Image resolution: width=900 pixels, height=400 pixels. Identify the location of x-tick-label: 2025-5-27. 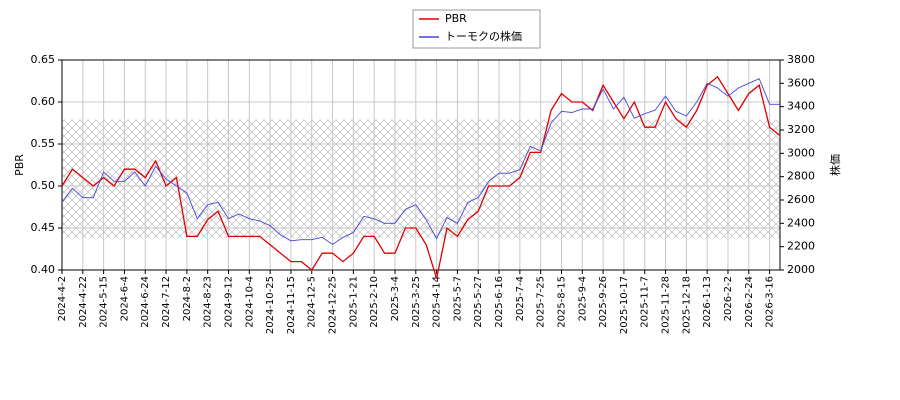
(478, 302).